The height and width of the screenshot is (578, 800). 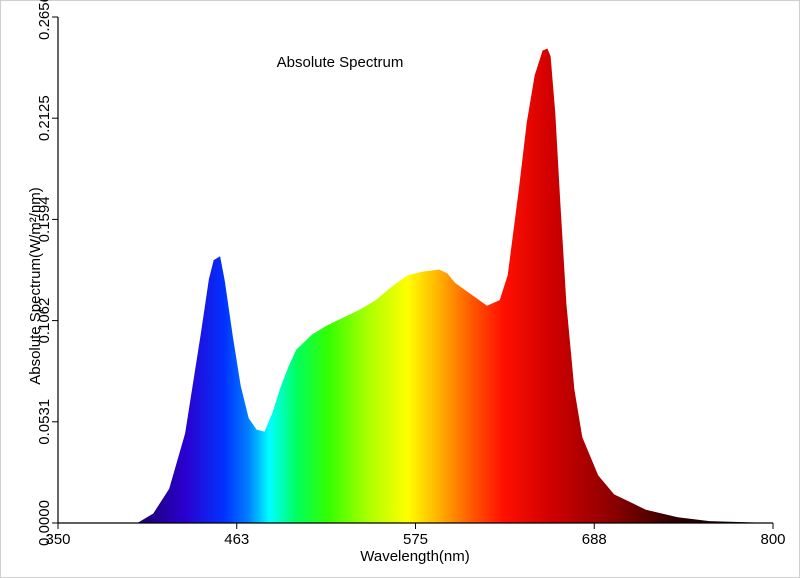 What do you see at coordinates (44, 321) in the screenshot?
I see `y-tick-label: 0.1062` at bounding box center [44, 321].